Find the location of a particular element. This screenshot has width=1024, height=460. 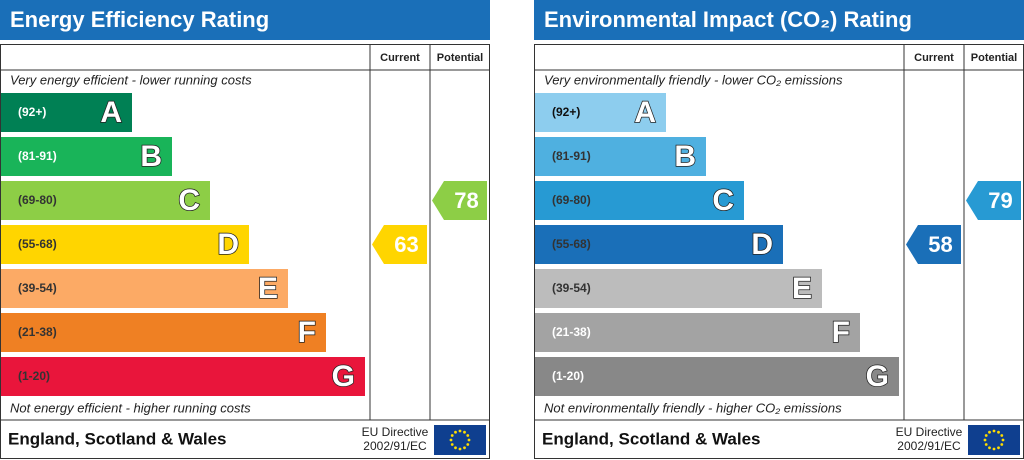

rating-value: 78 is located at coordinates (466, 200).